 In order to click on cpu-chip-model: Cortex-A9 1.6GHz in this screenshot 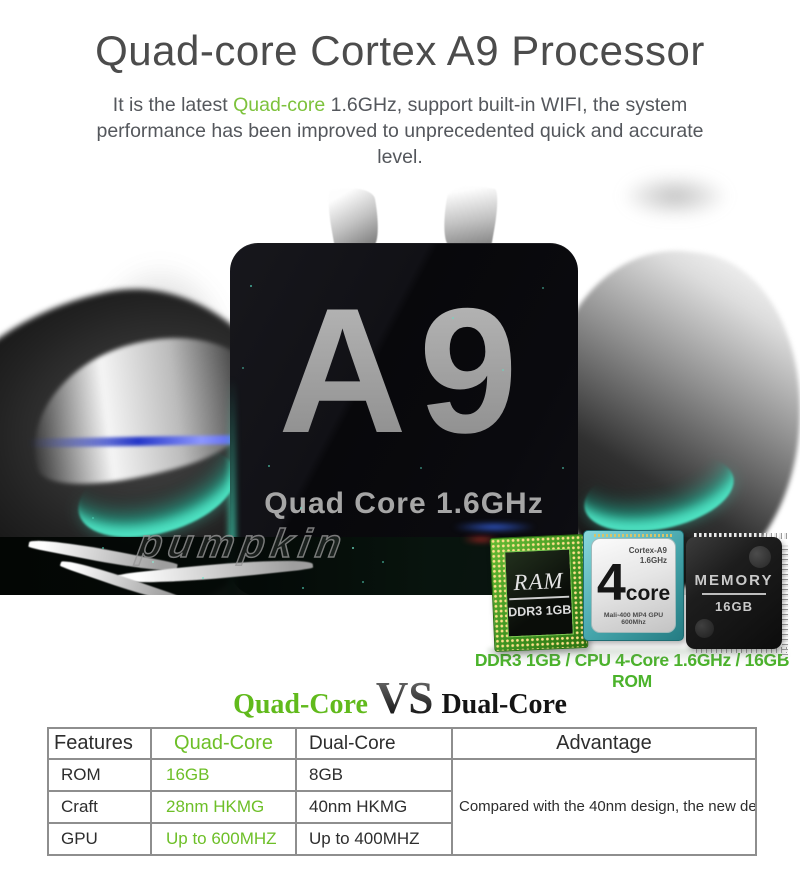, I will do `click(648, 556)`.